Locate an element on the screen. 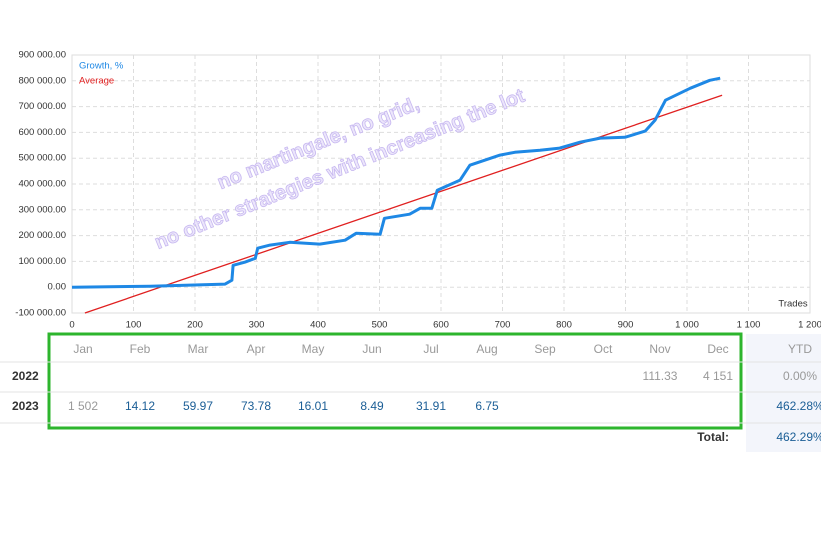  month-value: 111.33 is located at coordinates (660, 376).